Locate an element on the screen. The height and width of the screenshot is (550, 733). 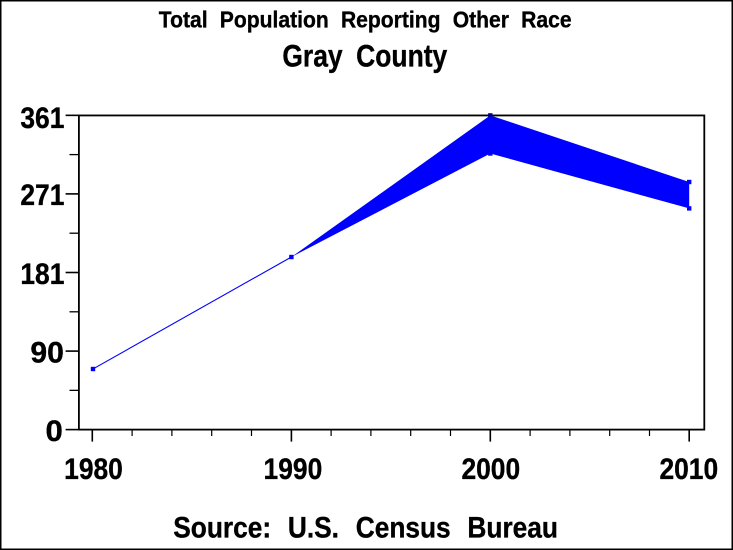
svg-text: 1980 is located at coordinates (93, 469).